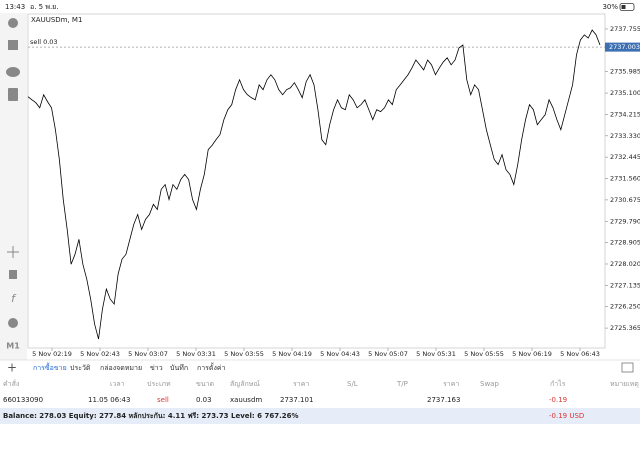 This screenshot has height=451, width=640. I want to click on column-header: ขนาด, so click(205, 384).